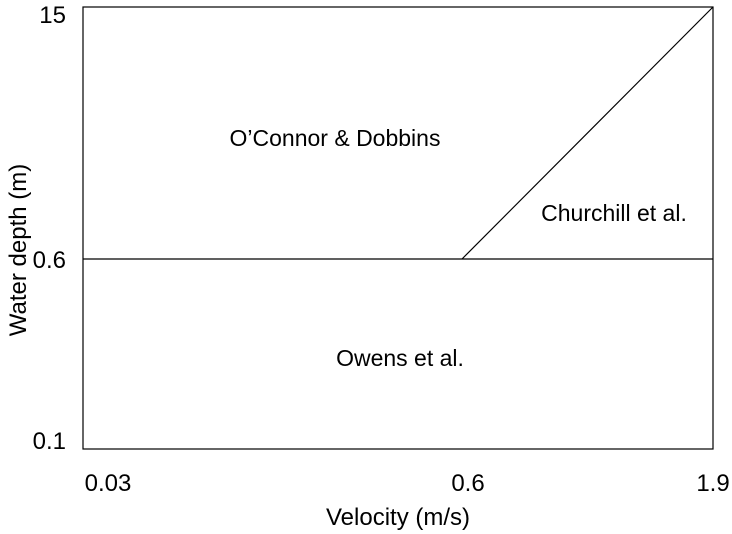 The width and height of the screenshot is (732, 534). I want to click on y-axis-label: Water depth (m), so click(18, 250).